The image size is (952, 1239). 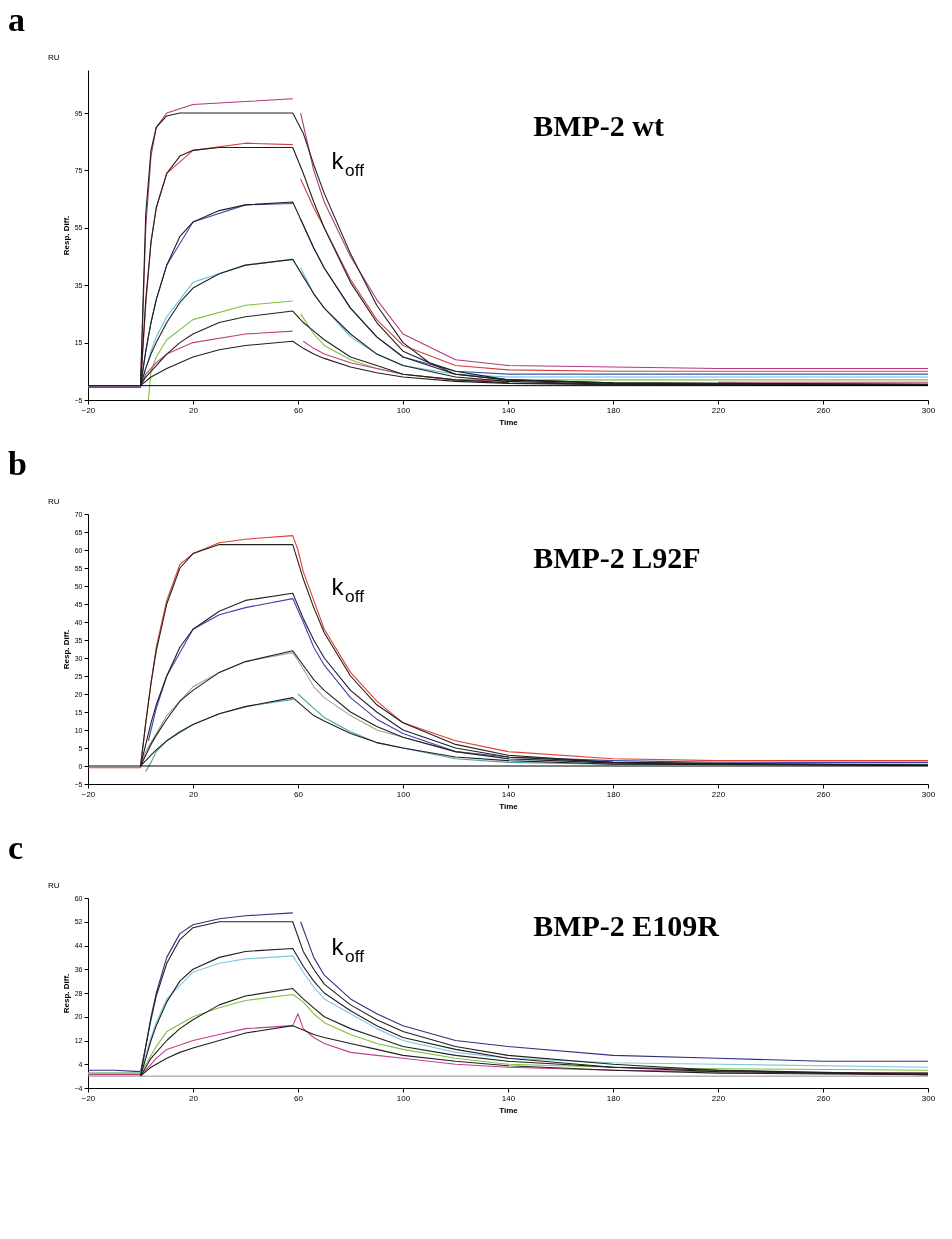 I want to click on annotation: BMP-2 E109R, so click(x=626, y=925).